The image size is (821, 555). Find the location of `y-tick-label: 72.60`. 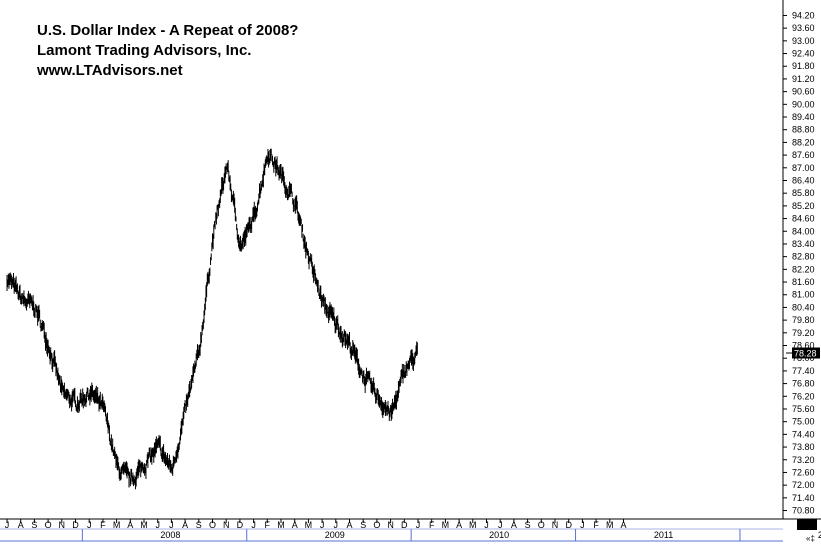

y-tick-label: 72.60 is located at coordinates (803, 472).